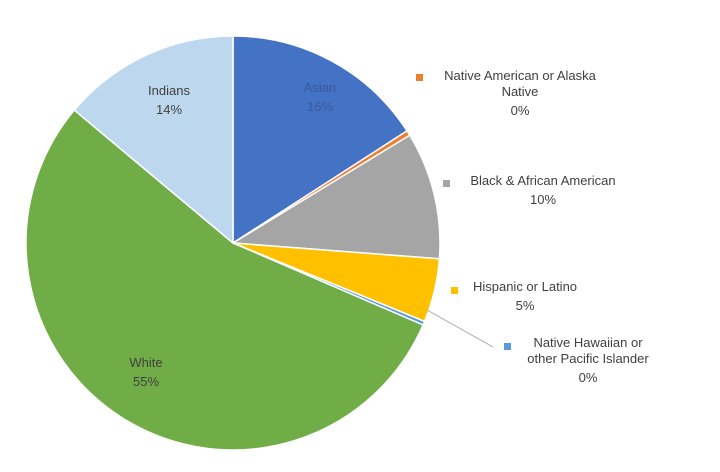  What do you see at coordinates (460, 328) in the screenshot?
I see `leader-line-native-hawaiian-or-other-pacific-islander` at bounding box center [460, 328].